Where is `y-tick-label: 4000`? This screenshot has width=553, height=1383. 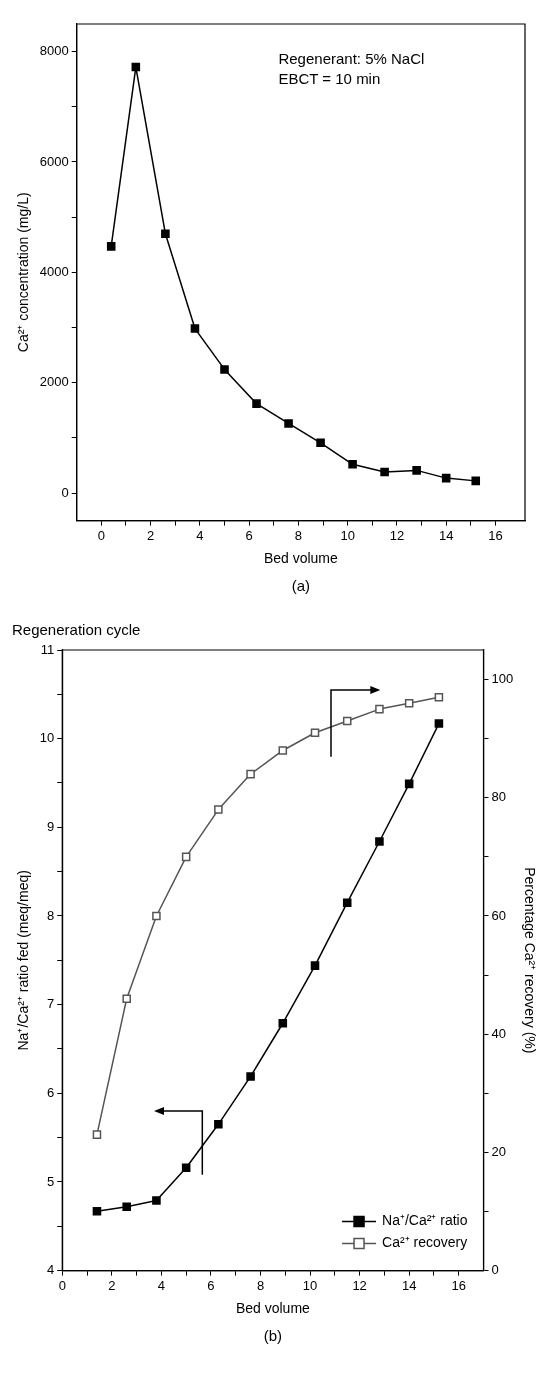 y-tick-label: 4000 is located at coordinates (54, 271).